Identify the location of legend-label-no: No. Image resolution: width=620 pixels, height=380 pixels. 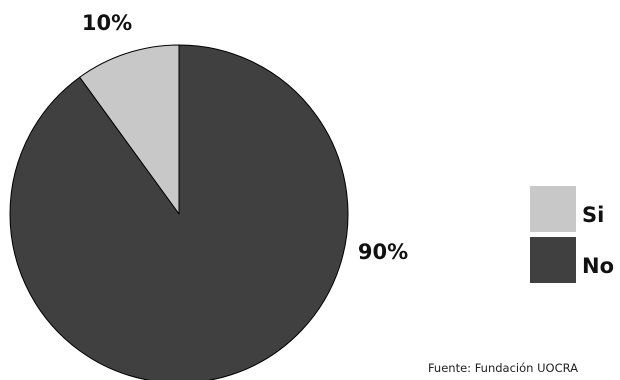
(598, 266).